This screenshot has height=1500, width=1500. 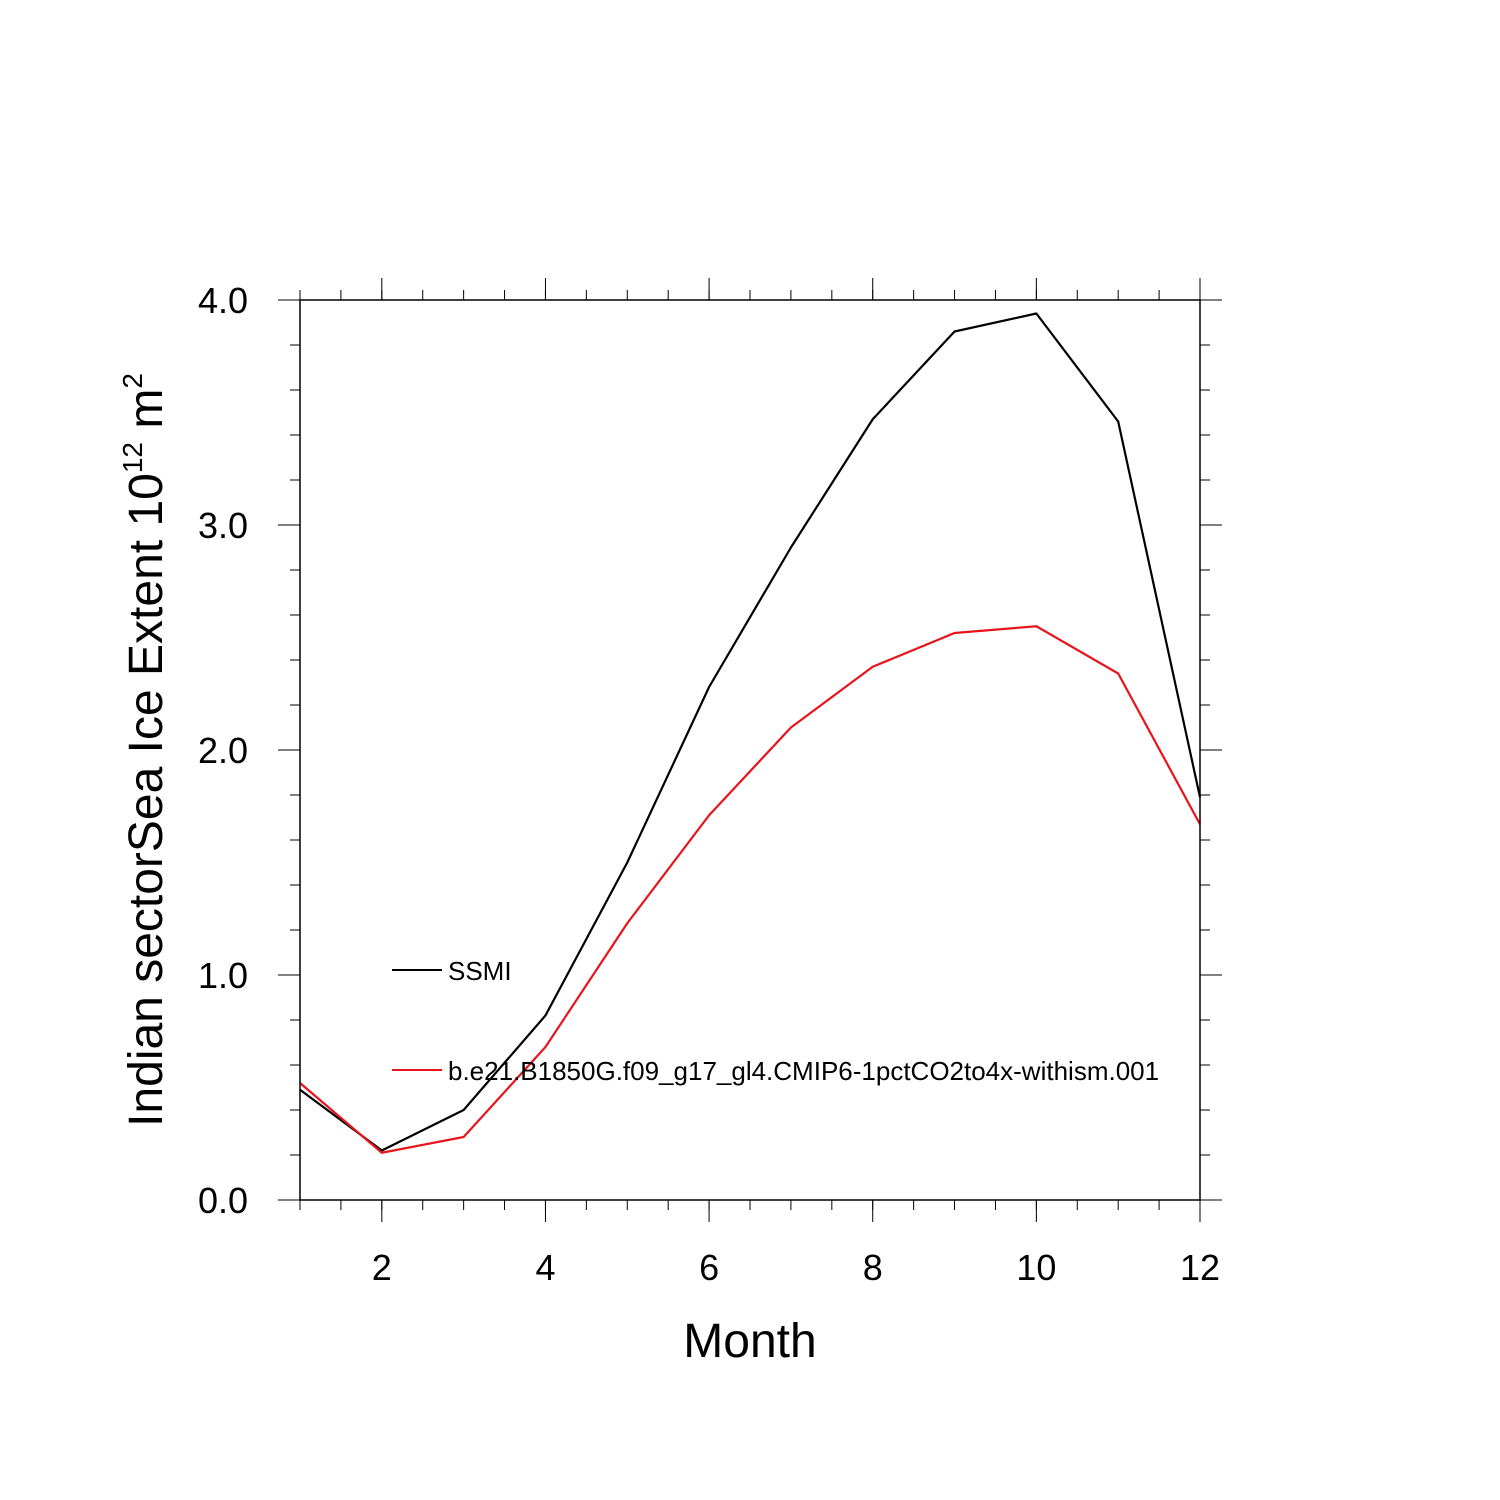 I want to click on x-tick-label: 10, so click(x=1036, y=1267).